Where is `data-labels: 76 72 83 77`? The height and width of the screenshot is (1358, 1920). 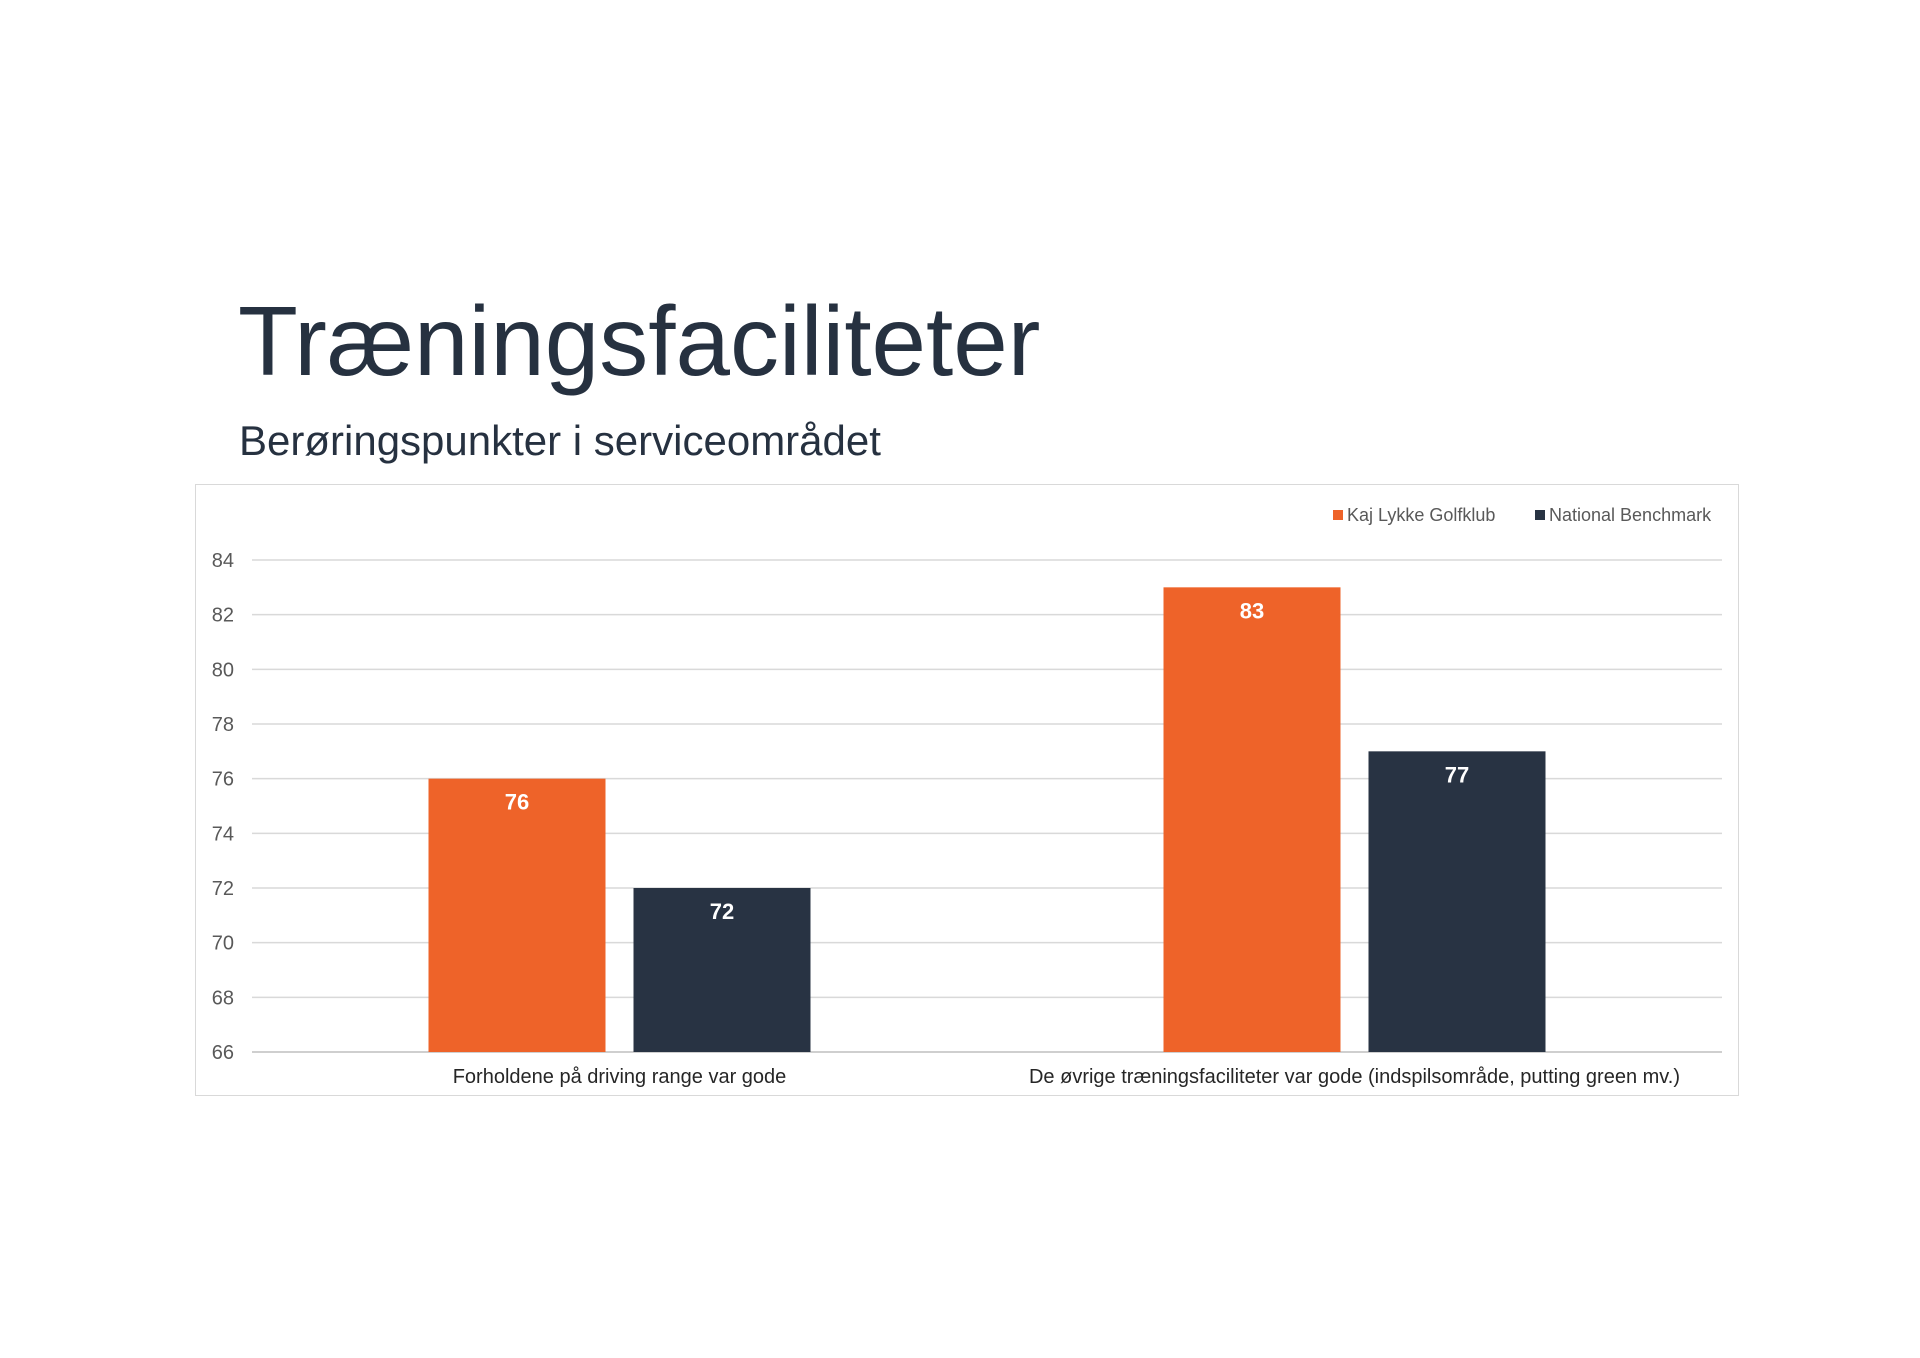 data-labels: 76 72 83 77 is located at coordinates (987, 761).